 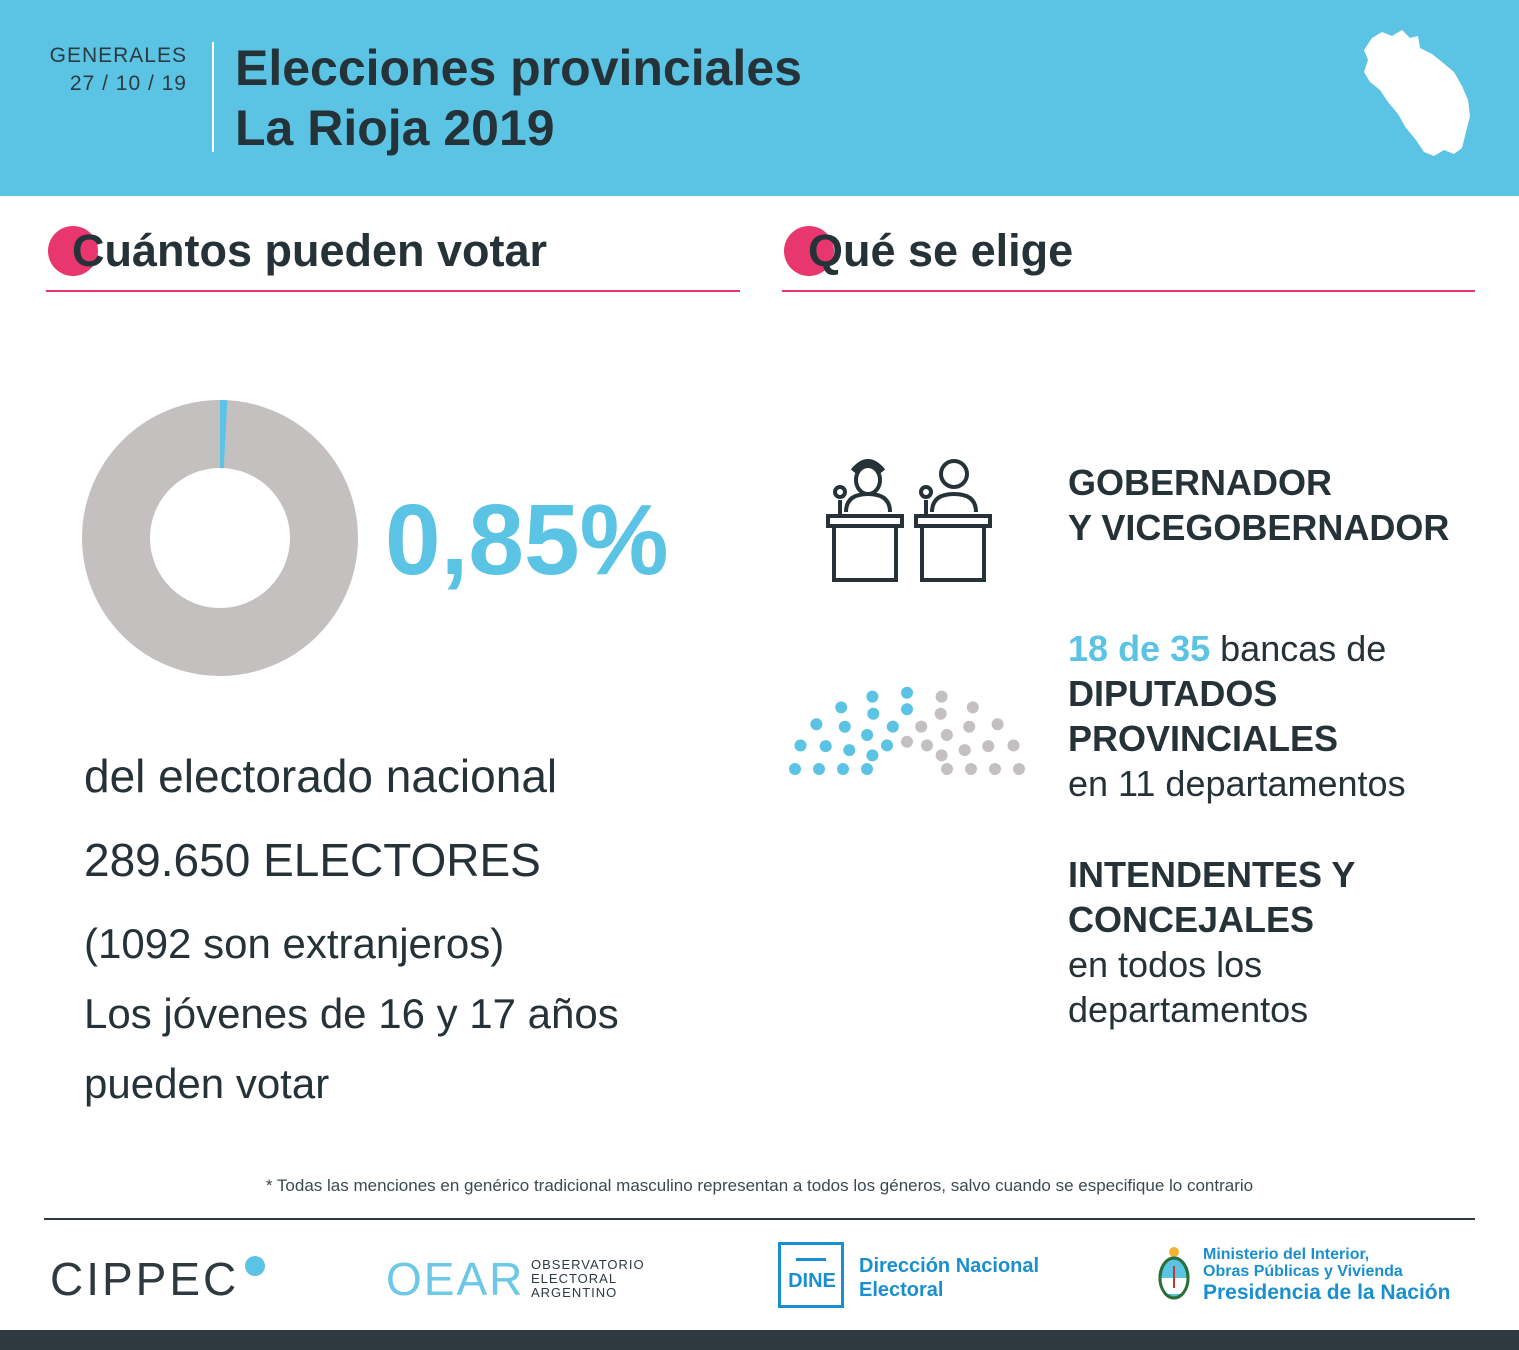 What do you see at coordinates (351, 1013) in the screenshot?
I see `youth-line1: Los jóvenes de 16 y 17 años` at bounding box center [351, 1013].